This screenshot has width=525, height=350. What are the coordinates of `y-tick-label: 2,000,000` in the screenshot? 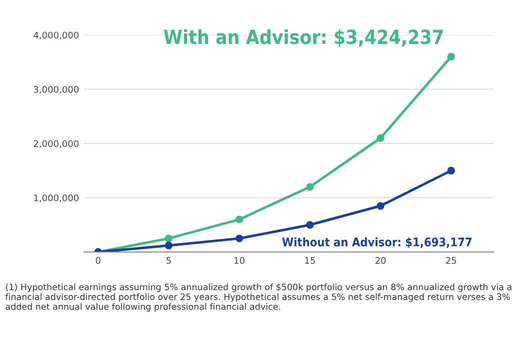 It's located at (56, 144).